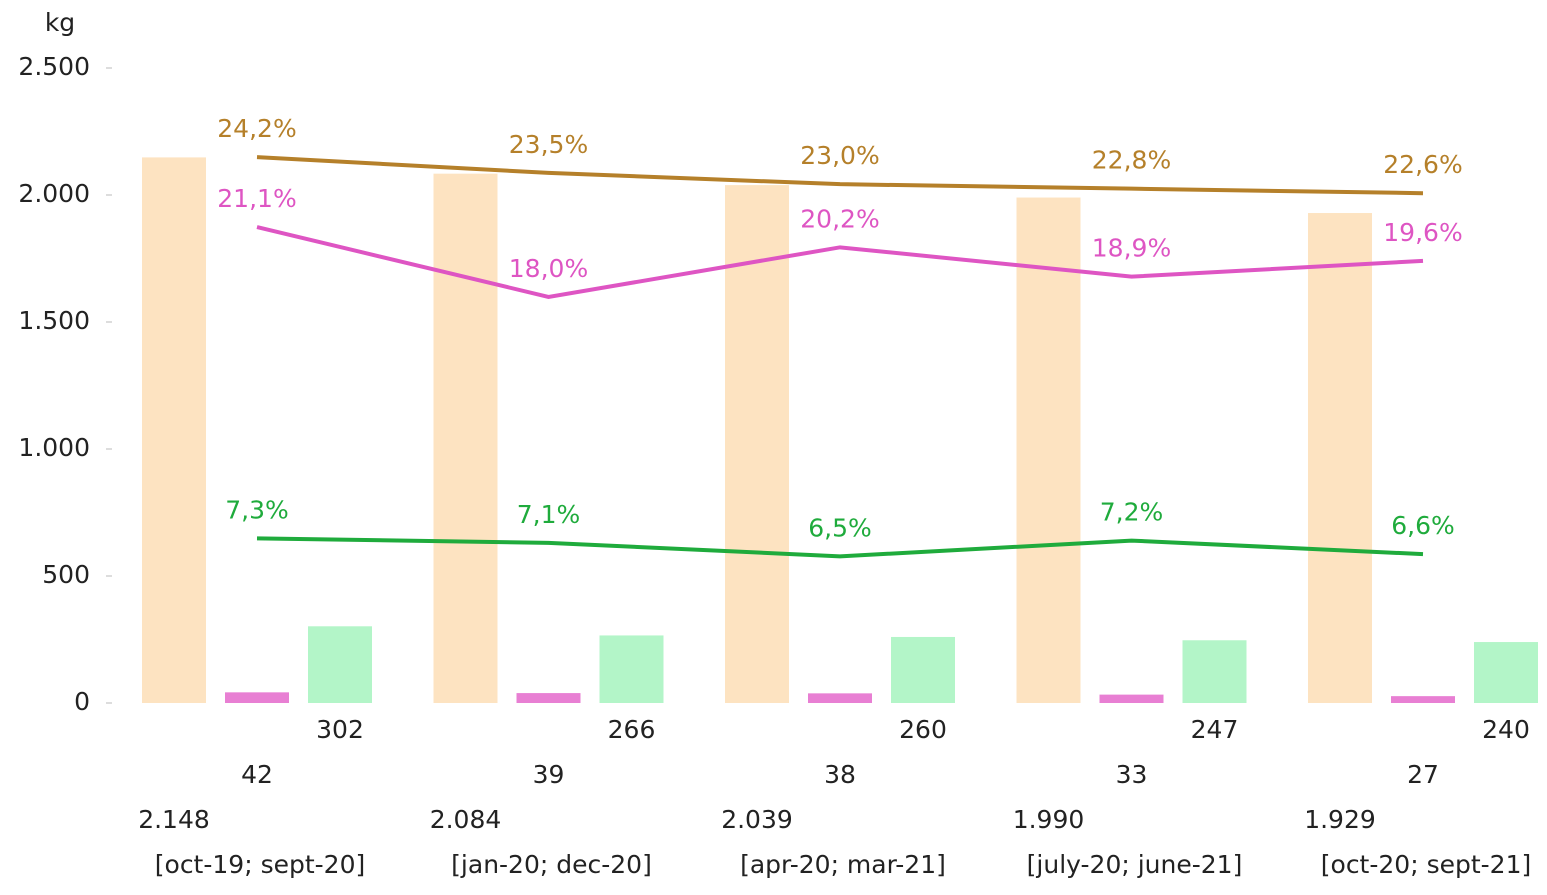  What do you see at coordinates (1215, 729) in the screenshot?
I see `bar-value-label: 247` at bounding box center [1215, 729].